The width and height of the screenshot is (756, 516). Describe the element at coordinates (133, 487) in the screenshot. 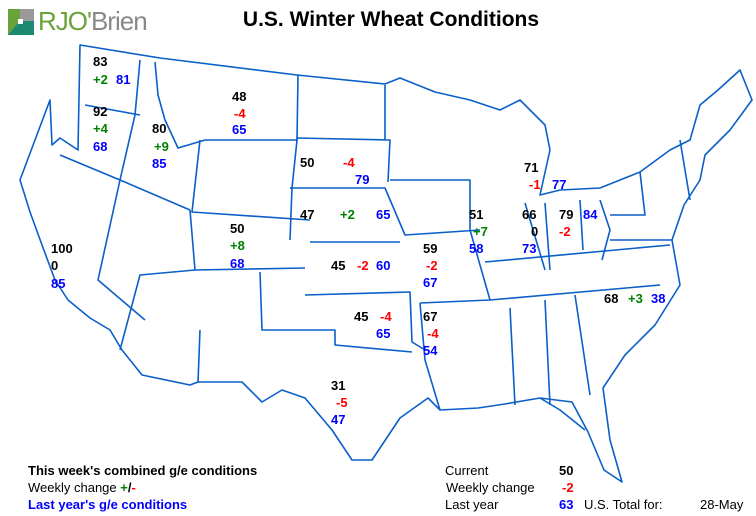

I see `legend-minus: -` at that location.